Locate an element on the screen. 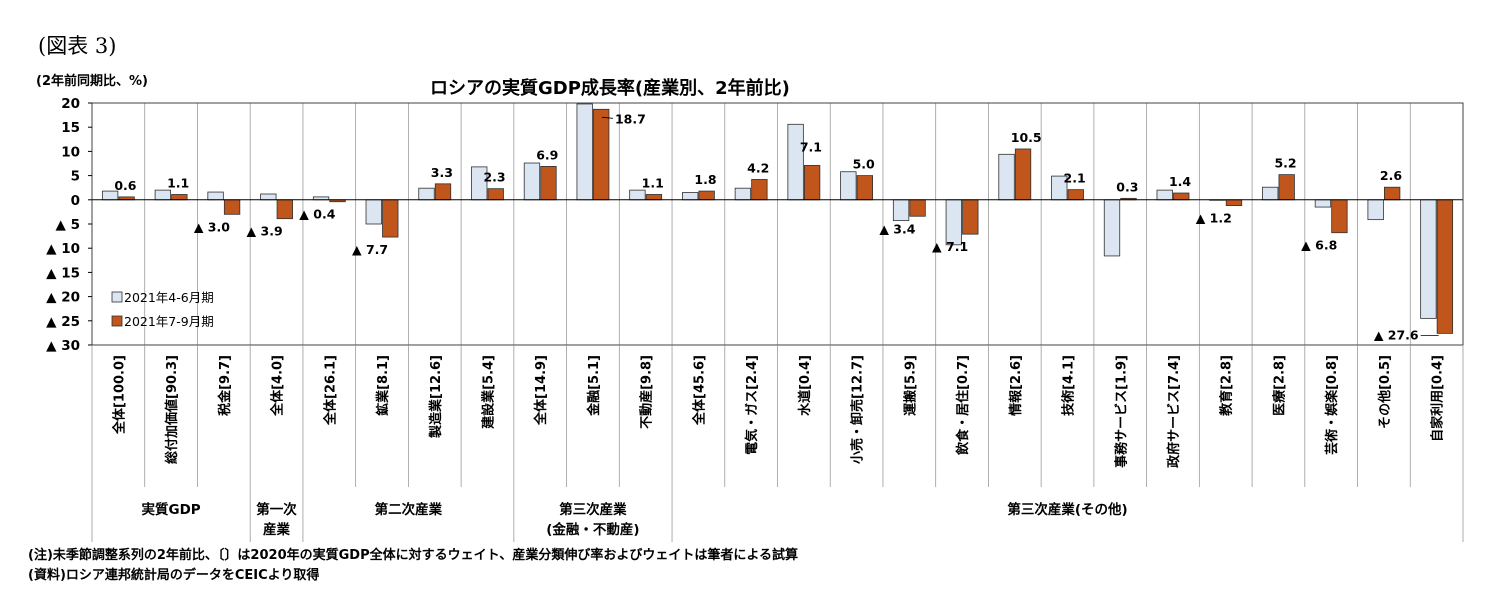 Image resolution: width=1489 pixels, height=610 pixels. legend-label: 2021年7-9月期 is located at coordinates (169, 321).